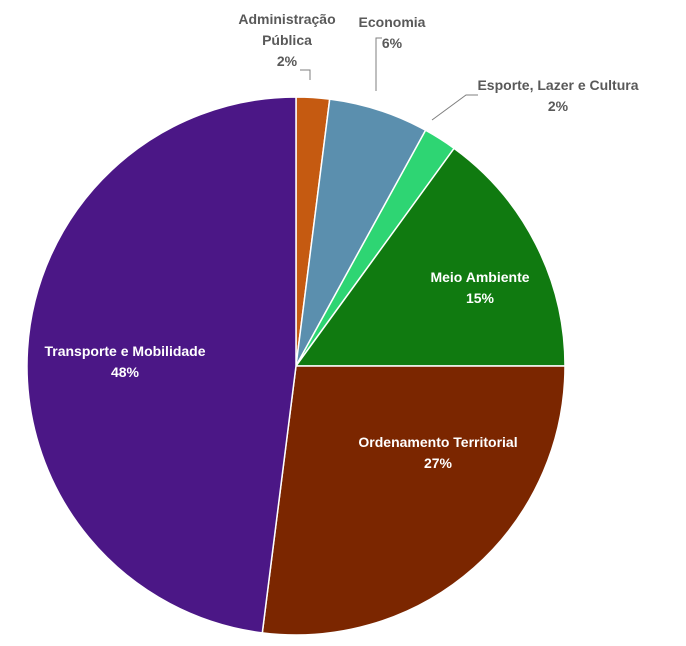 The width and height of the screenshot is (686, 646). I want to click on slice-name-label: Transporte e Mobilidade, so click(124, 351).